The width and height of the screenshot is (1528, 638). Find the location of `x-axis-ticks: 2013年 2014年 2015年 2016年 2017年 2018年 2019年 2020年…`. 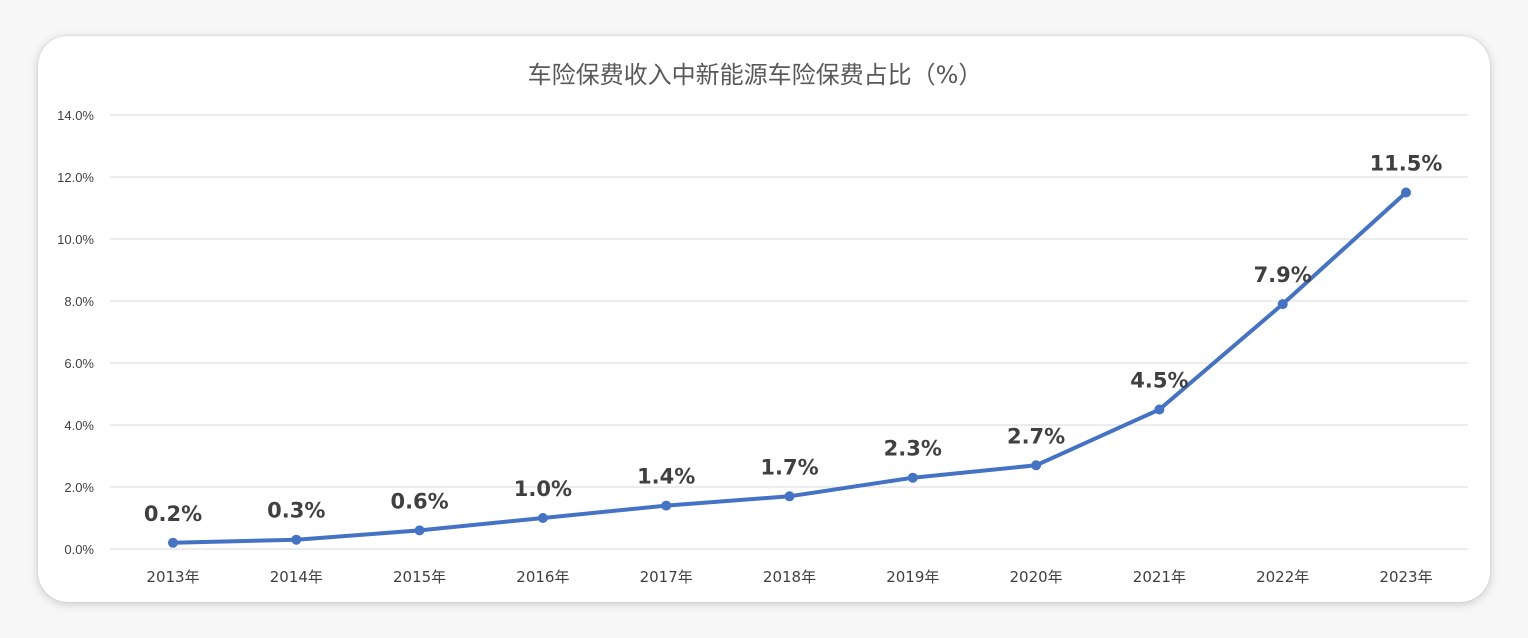

x-axis-ticks: 2013年 2014年 2015年 2016年 2017年 2018年 2019年 2020年… is located at coordinates (789, 577).